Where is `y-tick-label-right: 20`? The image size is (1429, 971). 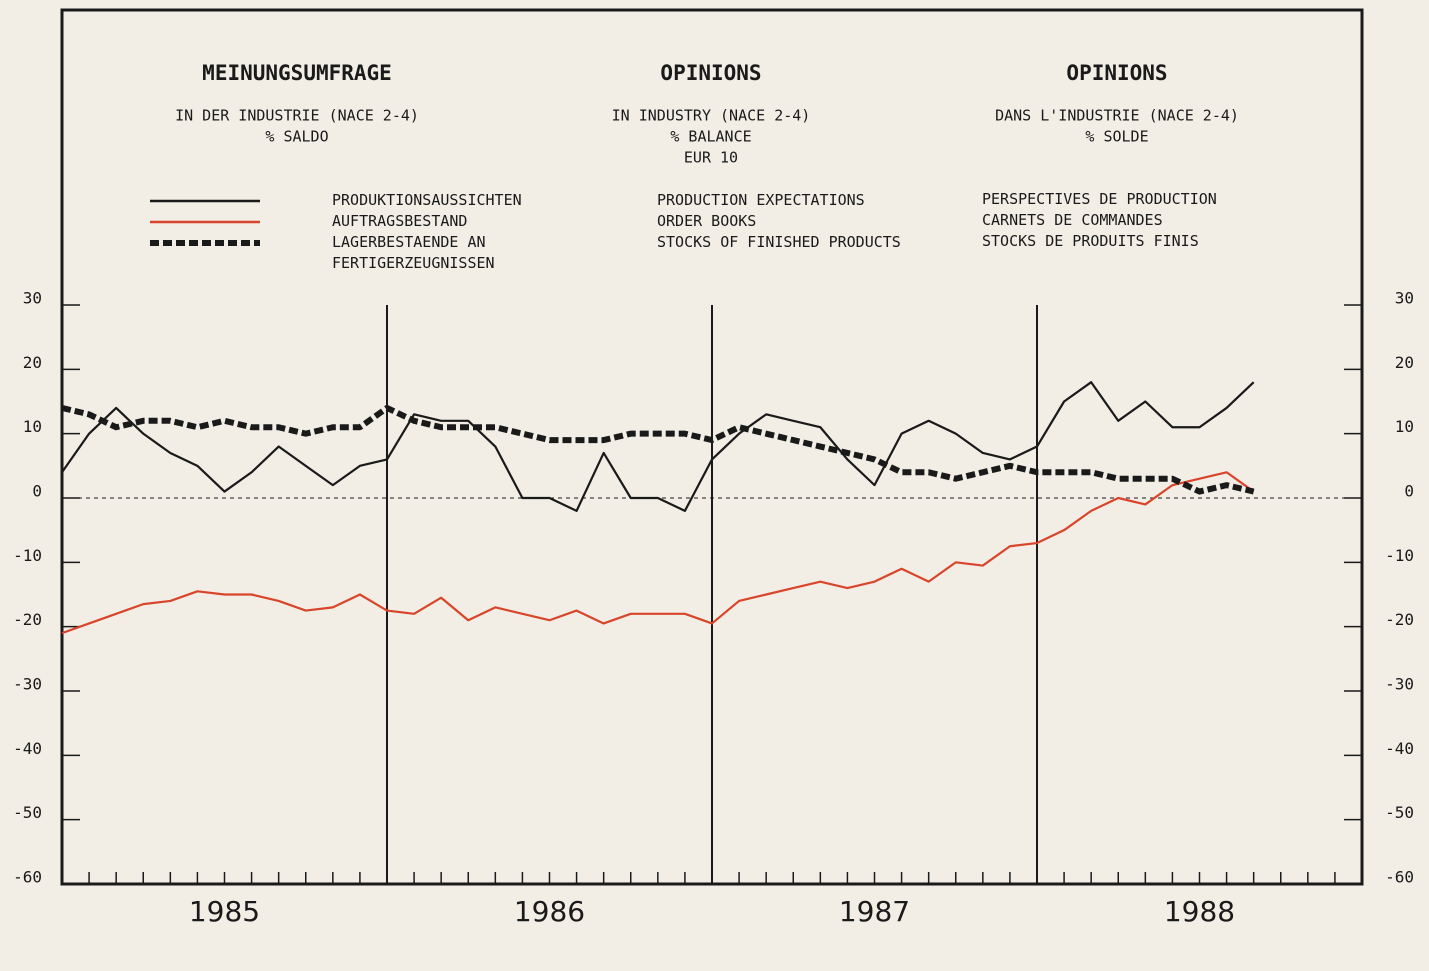
y-tick-label-right: 20 is located at coordinates (1404, 362).